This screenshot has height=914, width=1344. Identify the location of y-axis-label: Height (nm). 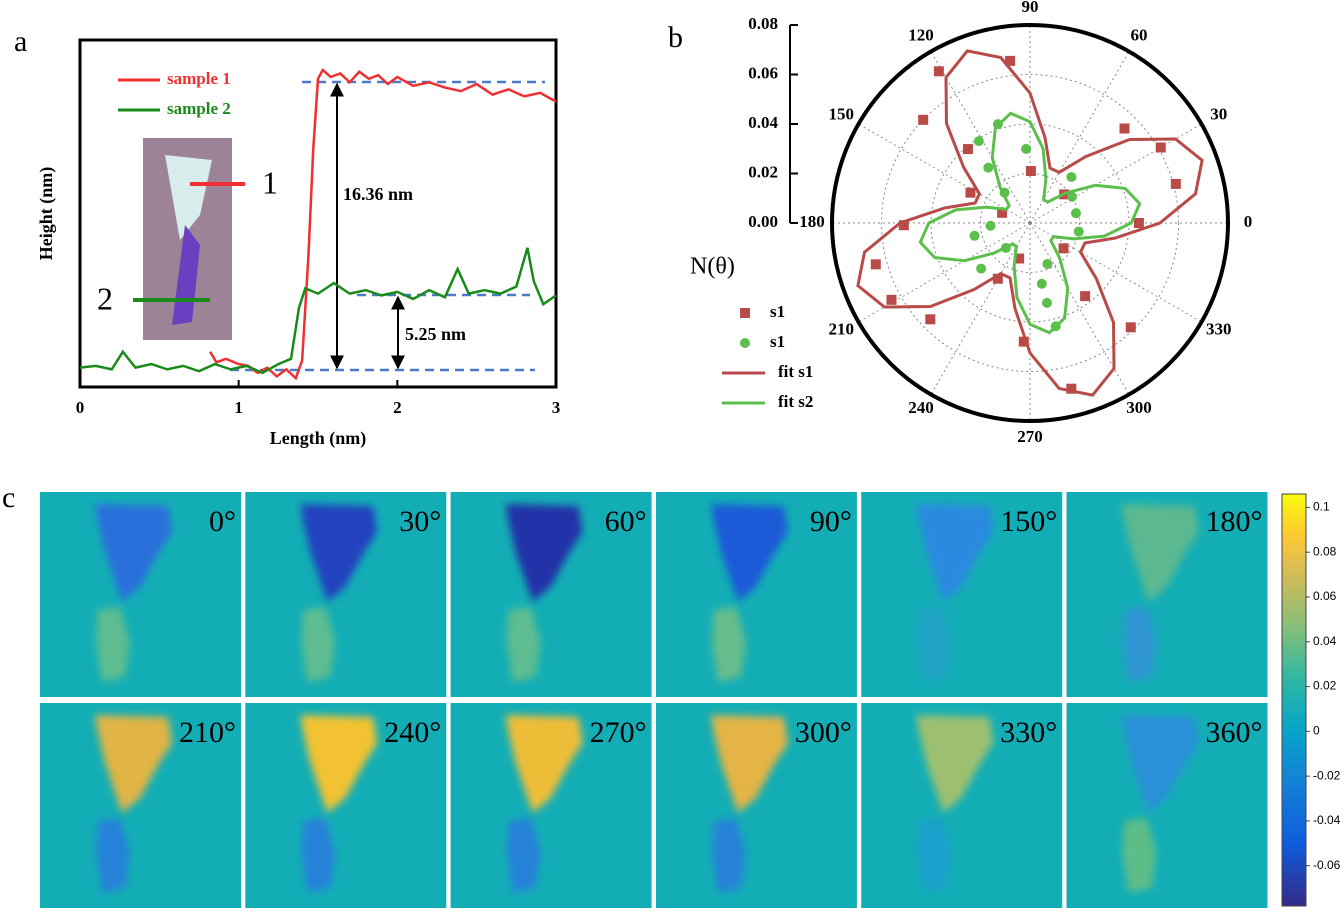
(46, 214).